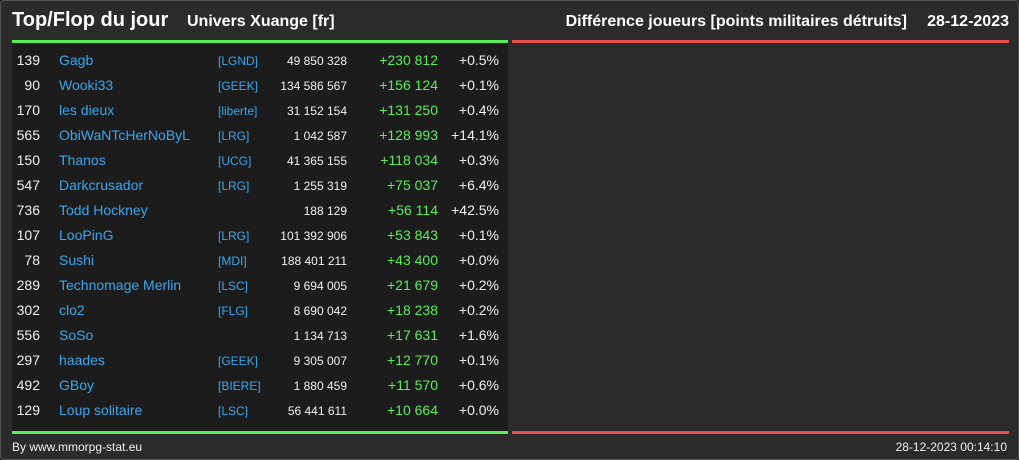  I want to click on player-rank: 565, so click(28, 135).